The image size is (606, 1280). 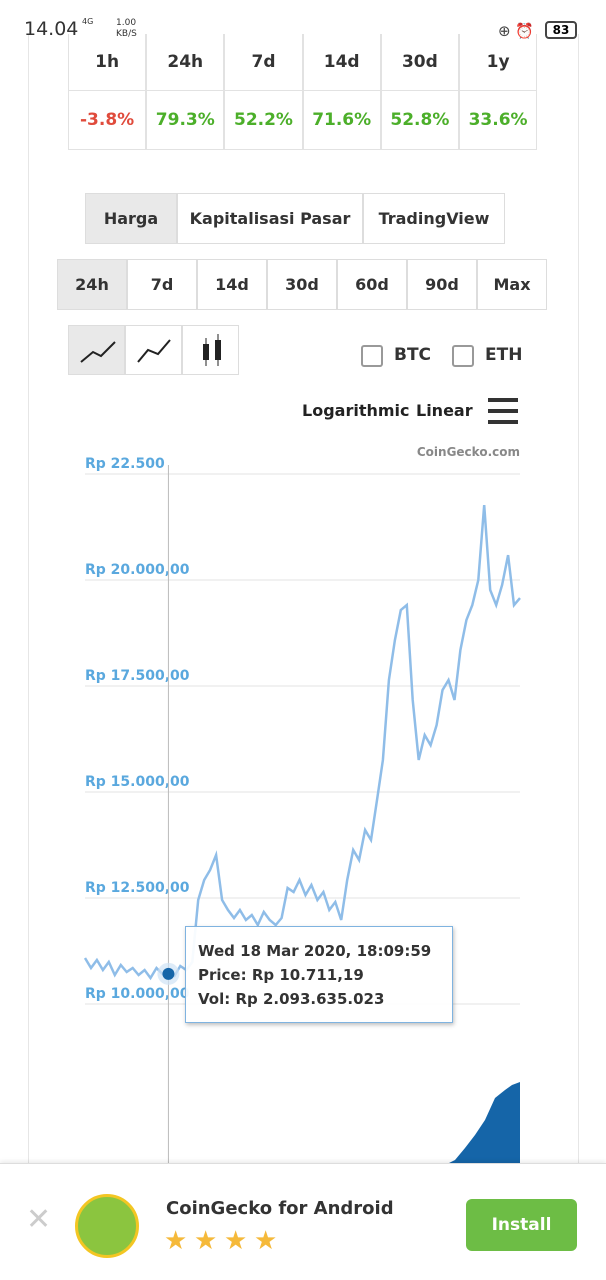 I want to click on y-tick-label: Rp 12.500,00, so click(x=137, y=888).